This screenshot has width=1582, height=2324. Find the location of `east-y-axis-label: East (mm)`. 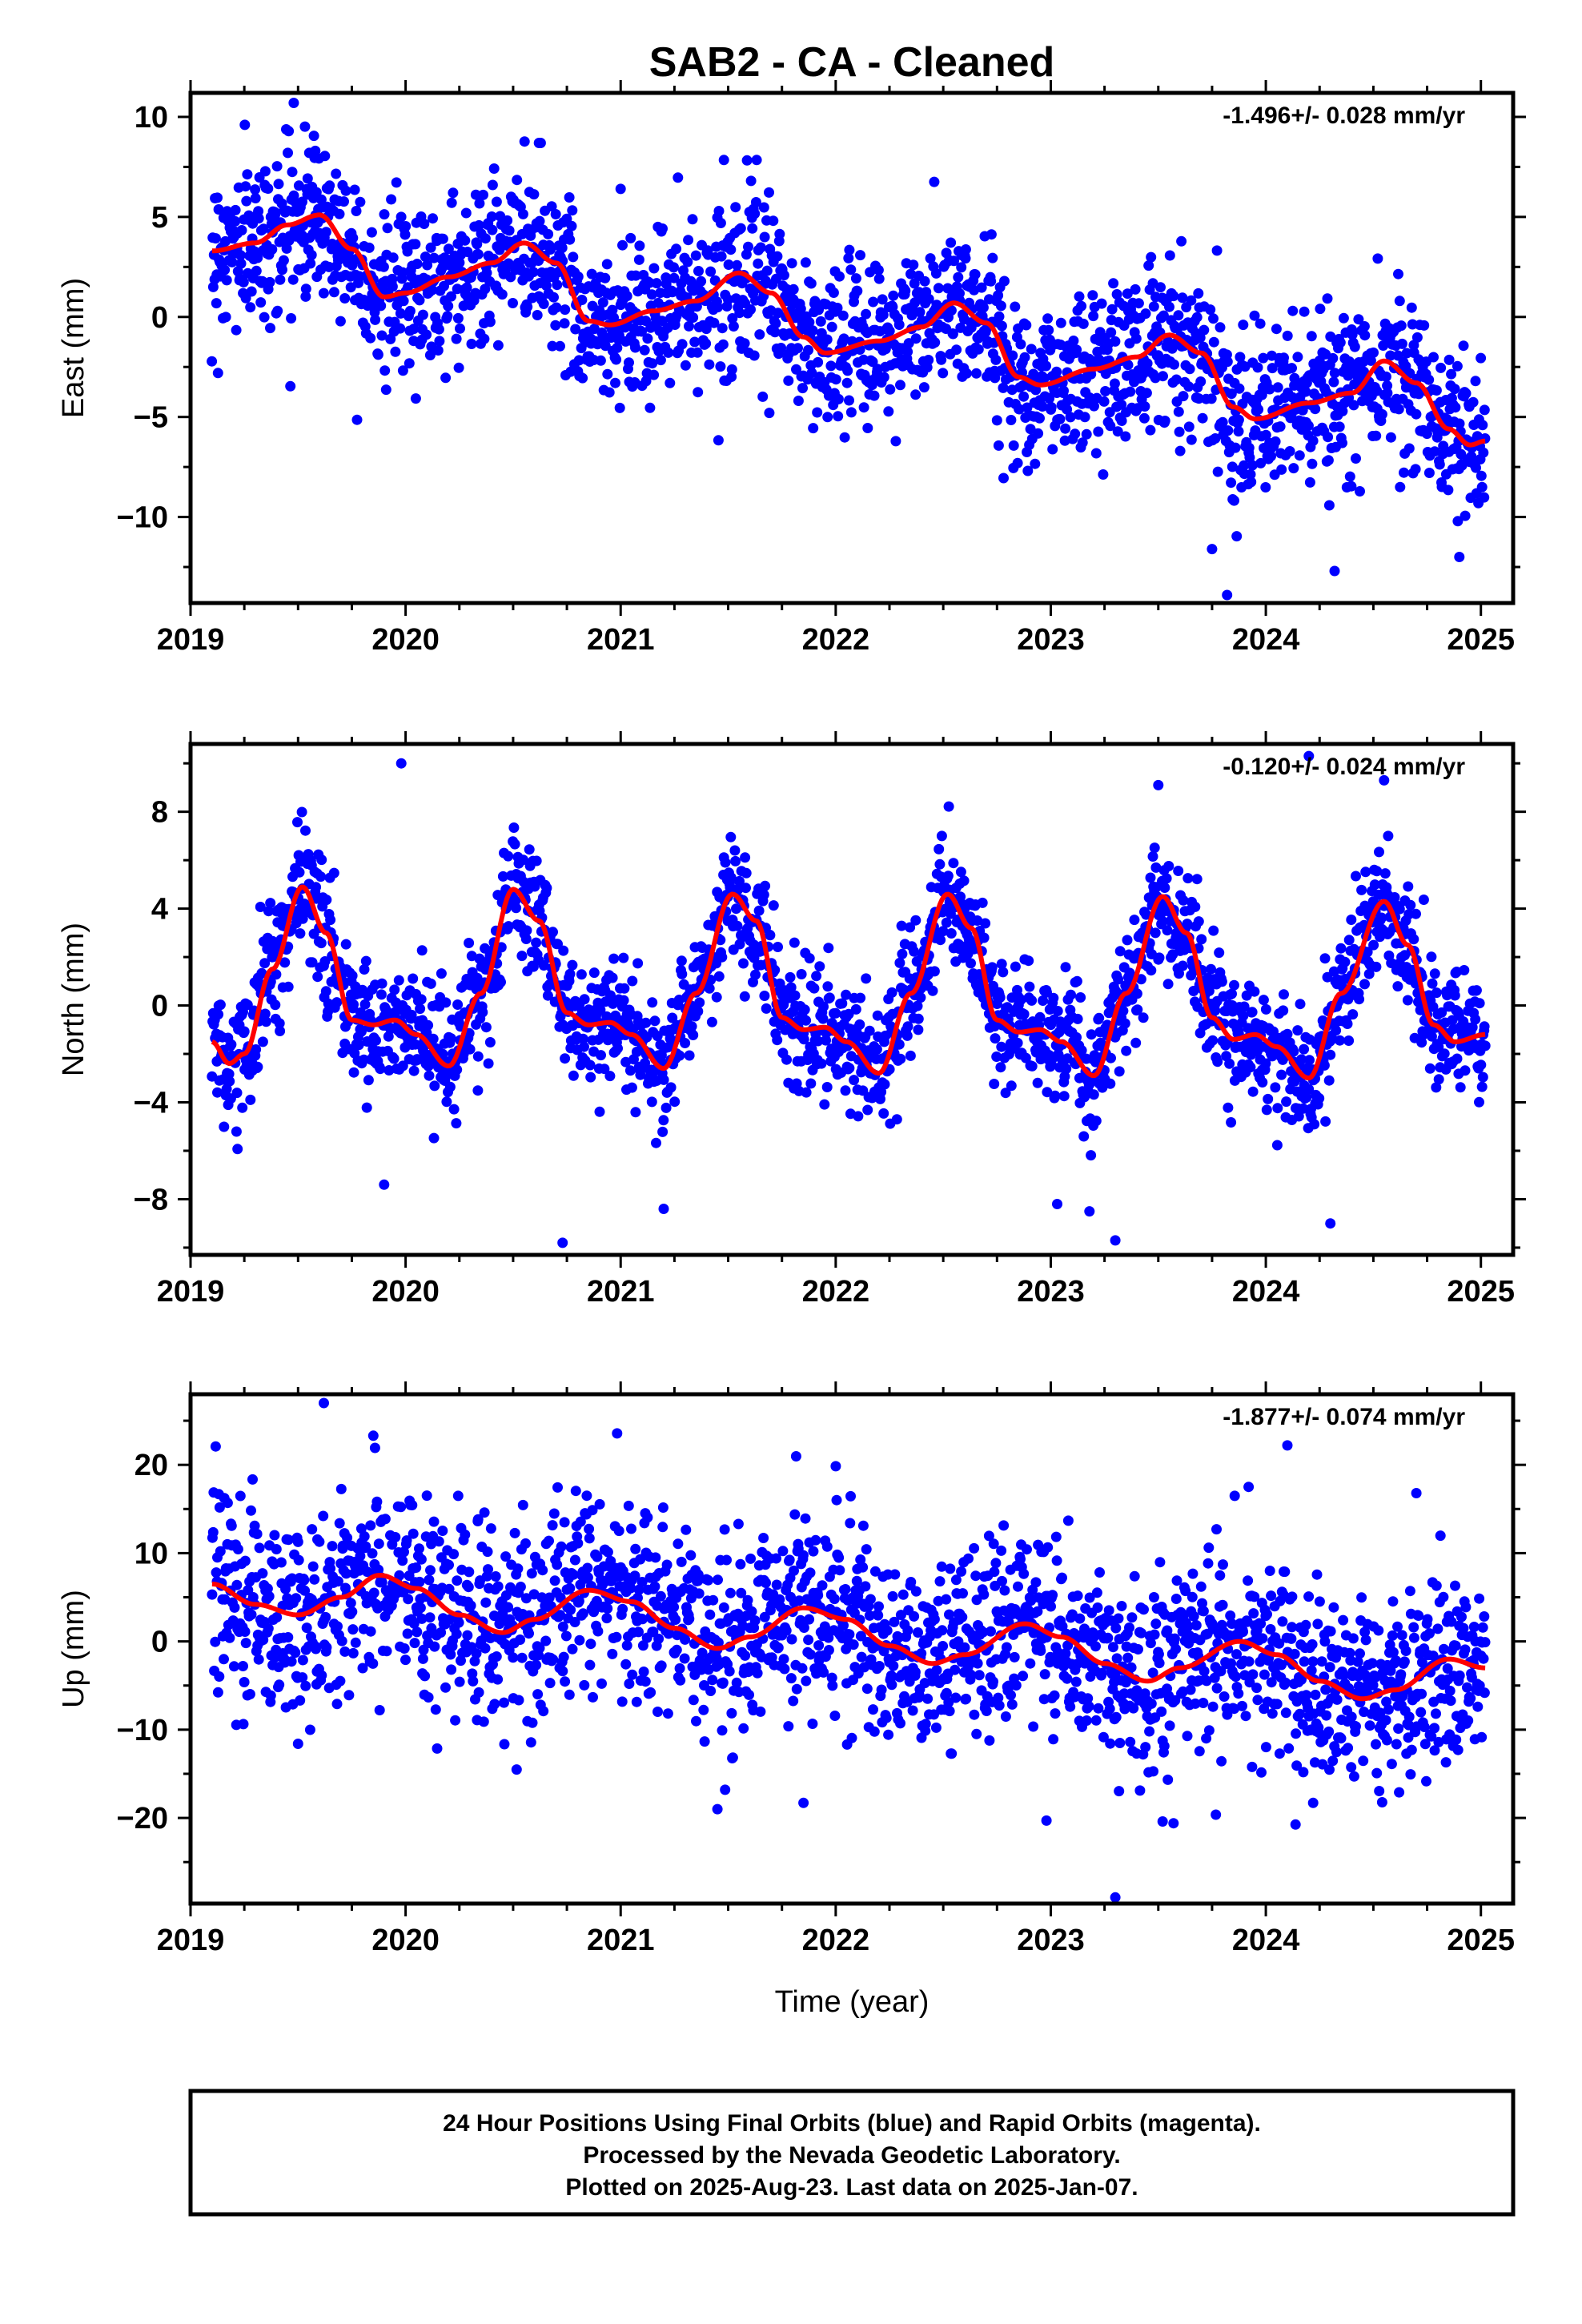

east-y-axis-label: East (mm) is located at coordinates (74, 348).